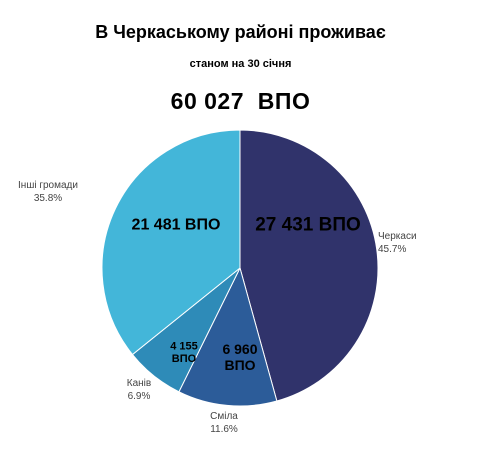  What do you see at coordinates (139, 390) in the screenshot?
I see `slice-category-label: Канів 6.9%` at bounding box center [139, 390].